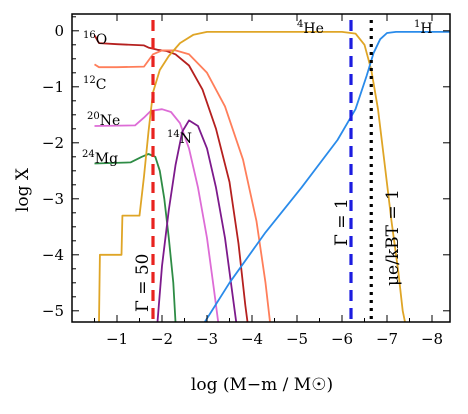 The width and height of the screenshot is (468, 414). Describe the element at coordinates (95, 39) in the screenshot. I see `label-o16: 16O` at that location.